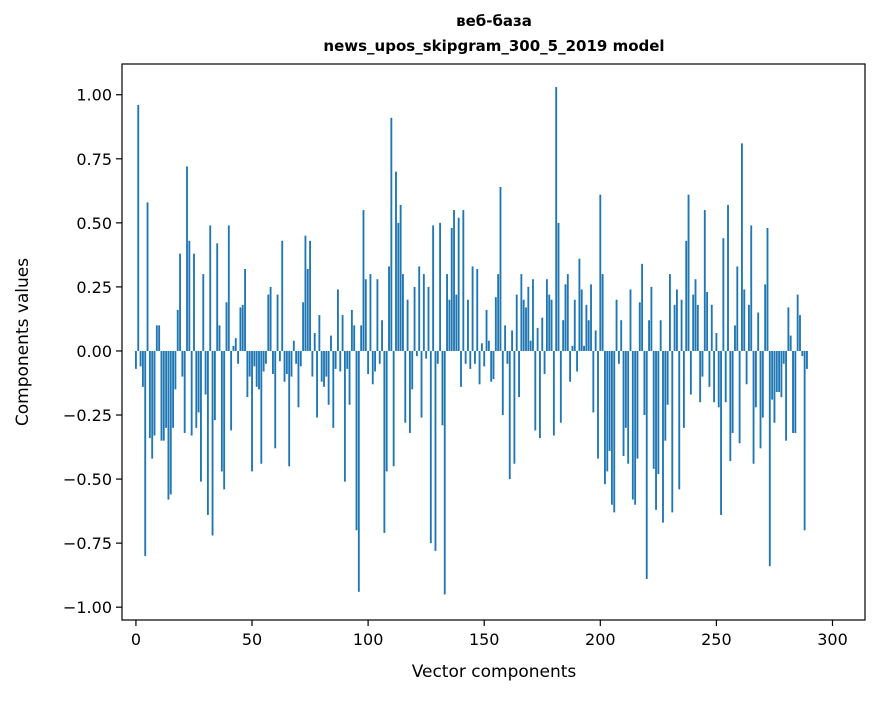  Describe the element at coordinates (489, 634) in the screenshot. I see `x-axis-ticks: 0 50 100 150 200 250 300` at that location.